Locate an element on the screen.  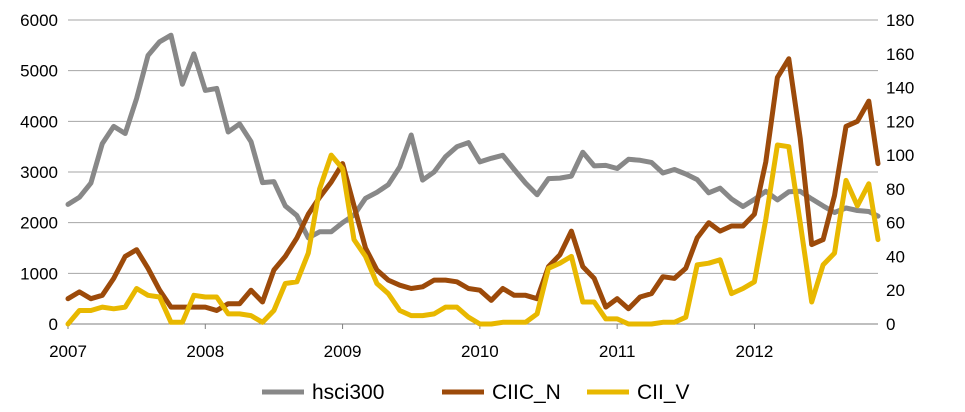
y-left-tick-label: 3000 is located at coordinates (39, 172).